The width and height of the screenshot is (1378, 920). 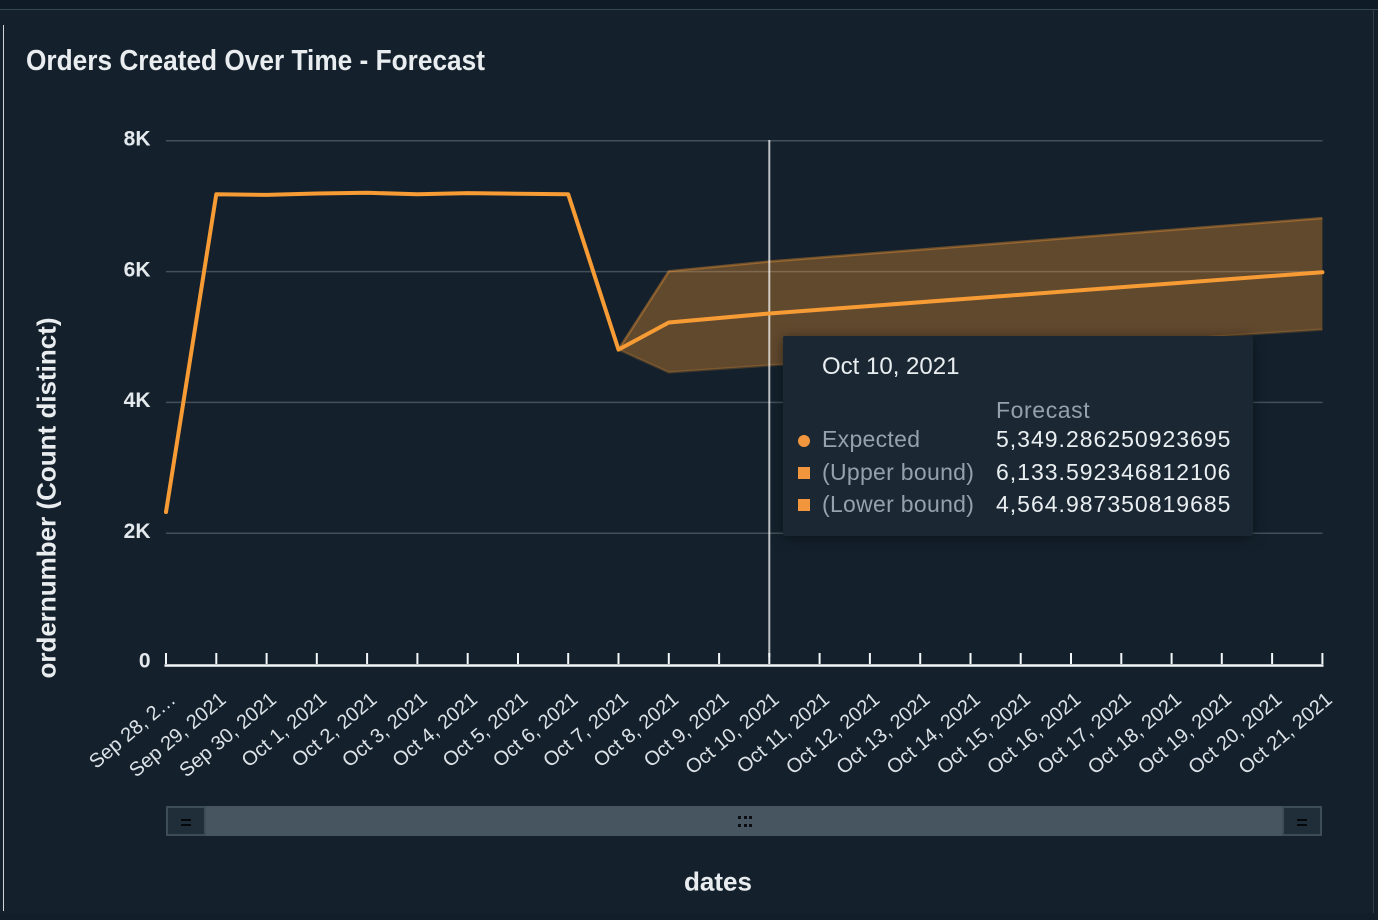 I want to click on svg-text: 6K, so click(x=137, y=269).